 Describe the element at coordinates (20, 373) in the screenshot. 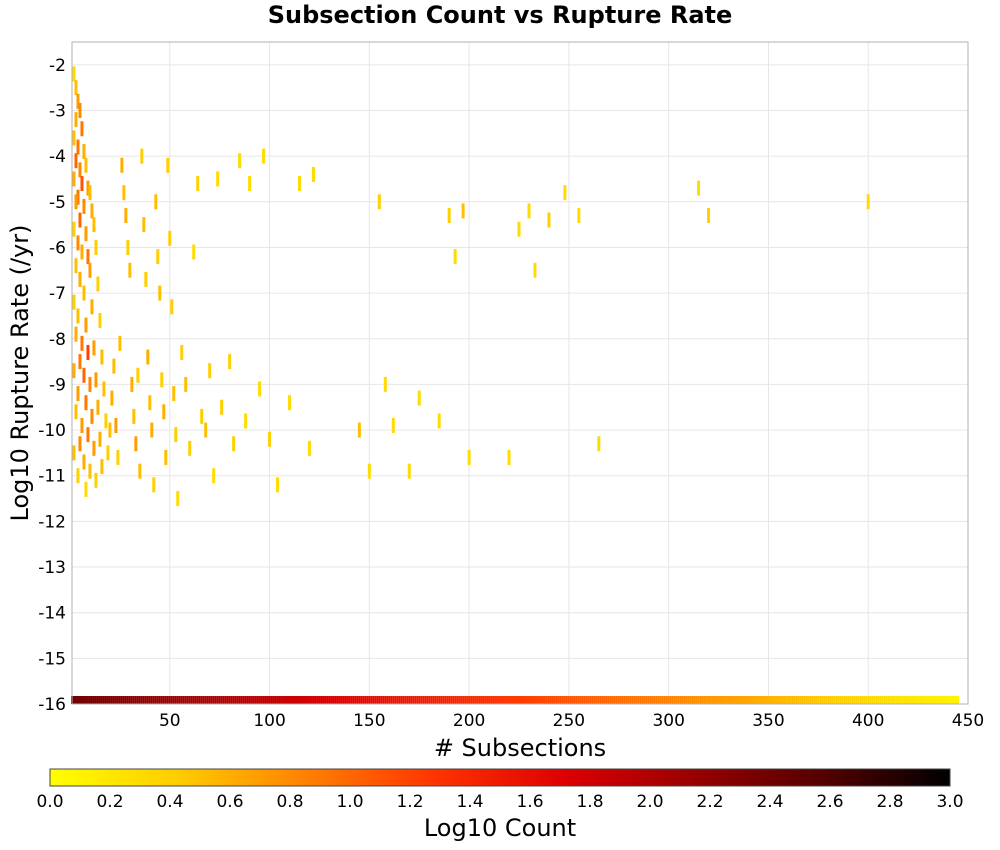

I see `y-axis-label: Log10 Rupture Rate (/yr)` at that location.